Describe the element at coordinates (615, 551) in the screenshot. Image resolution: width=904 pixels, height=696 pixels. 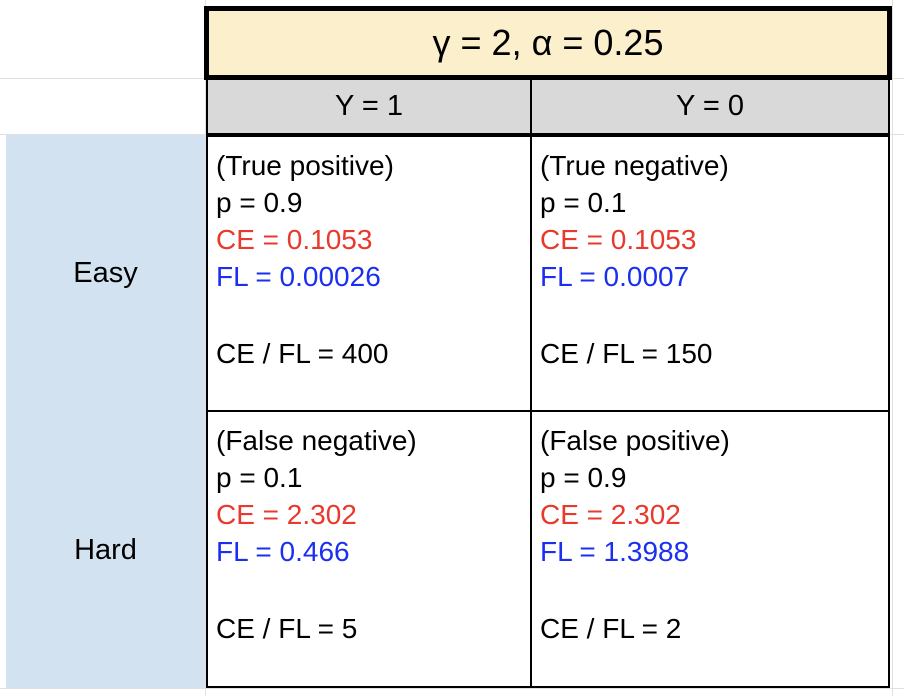
I see `fl-value: FL = 1.3988` at that location.